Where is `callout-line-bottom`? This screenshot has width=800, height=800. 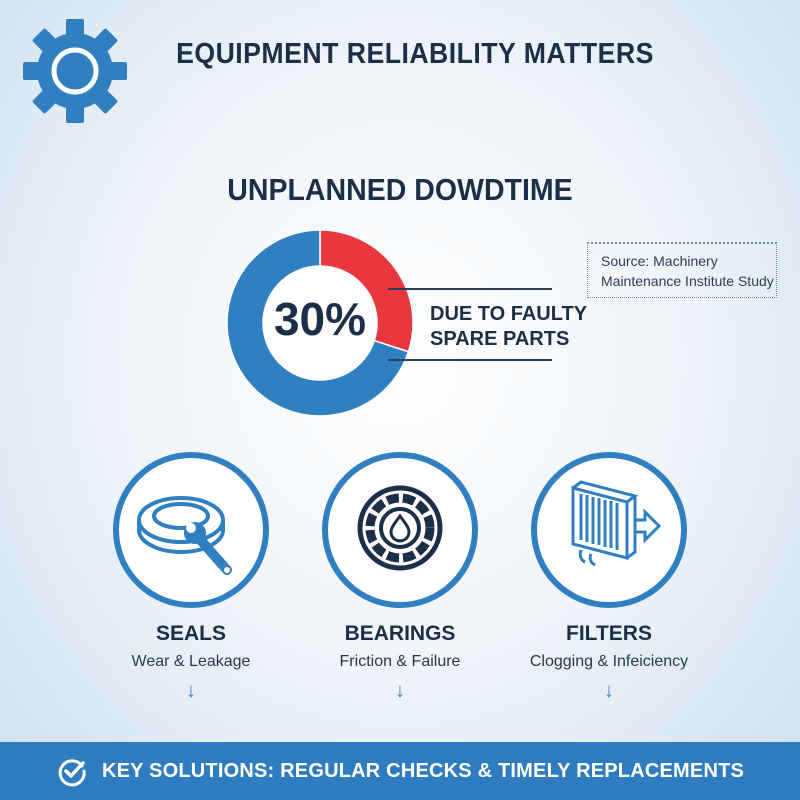
callout-line-bottom is located at coordinates (470, 360).